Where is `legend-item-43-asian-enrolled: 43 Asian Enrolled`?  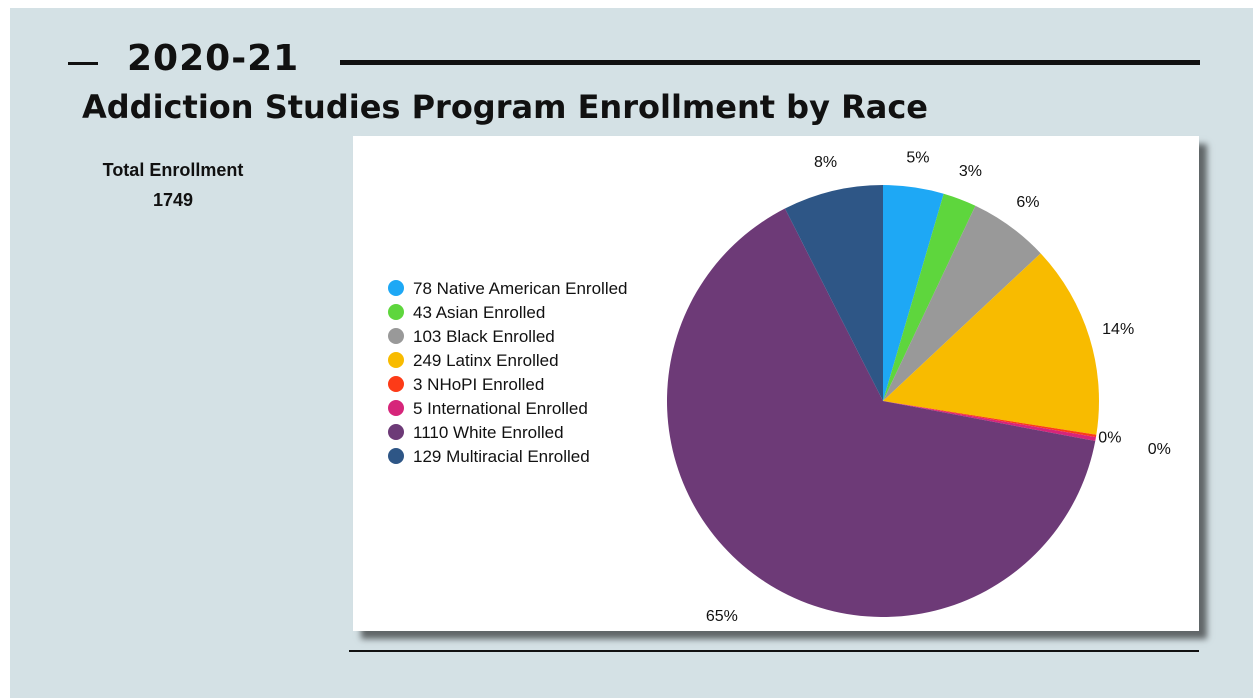
legend-item-43-asian-enrolled: 43 Asian Enrolled is located at coordinates (466, 312).